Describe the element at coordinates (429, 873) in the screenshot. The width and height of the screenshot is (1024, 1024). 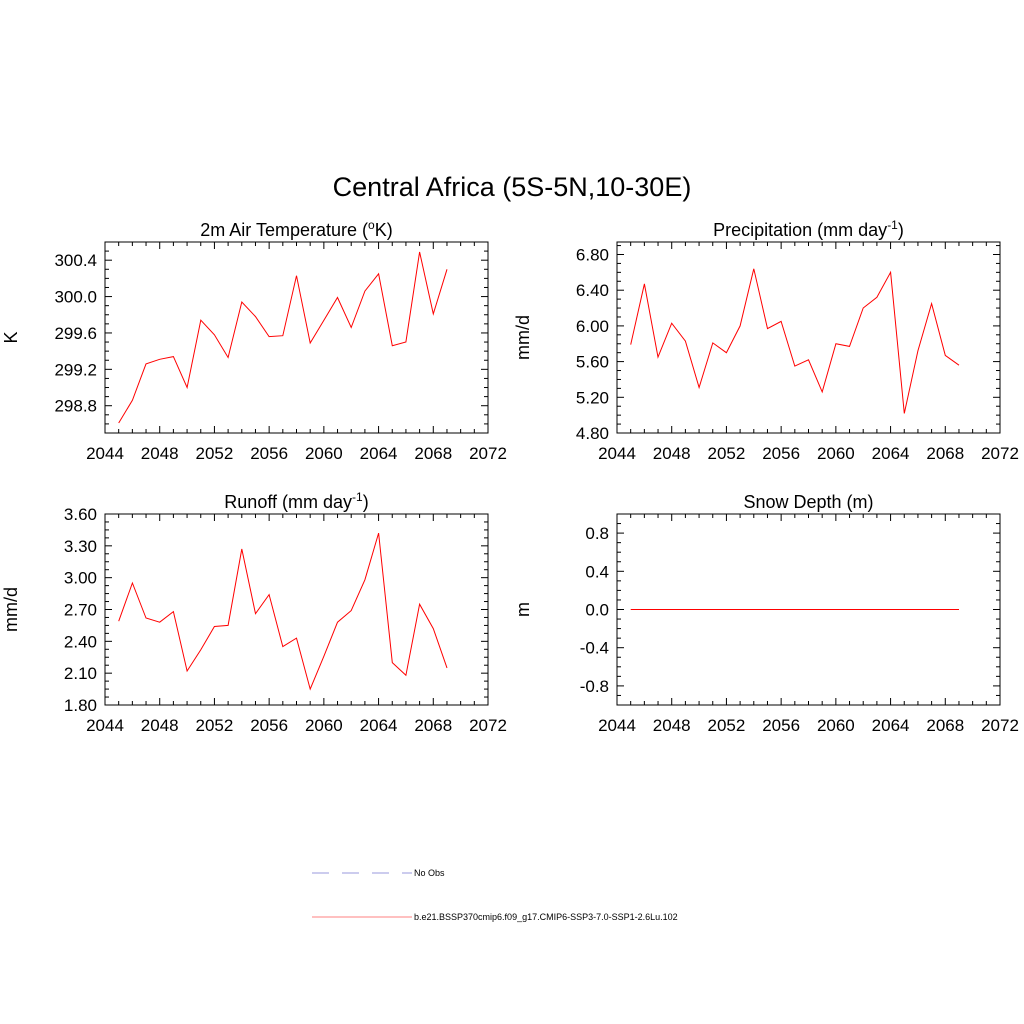
I see `legend-label: No Obs` at that location.